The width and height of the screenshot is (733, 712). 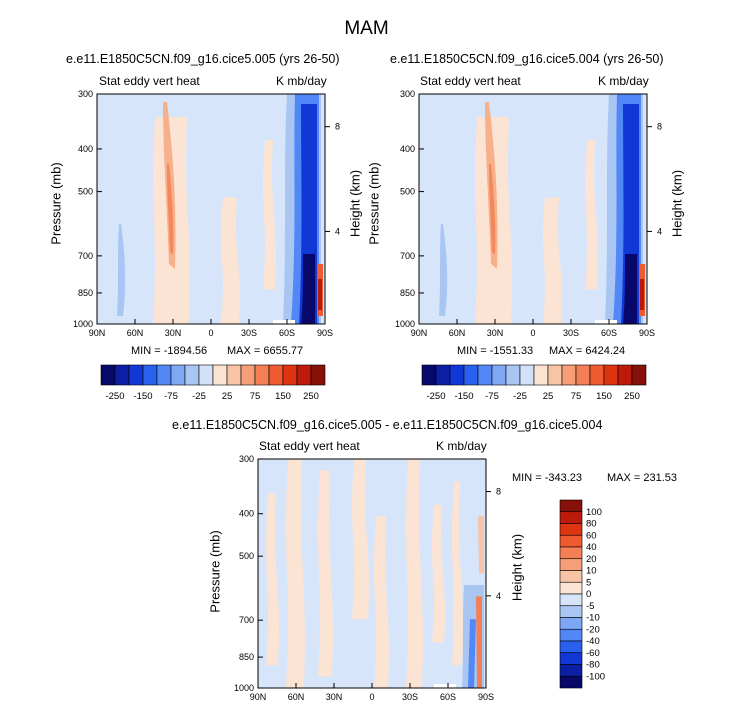 I want to click on right-tick-label: 4, so click(x=659, y=231).